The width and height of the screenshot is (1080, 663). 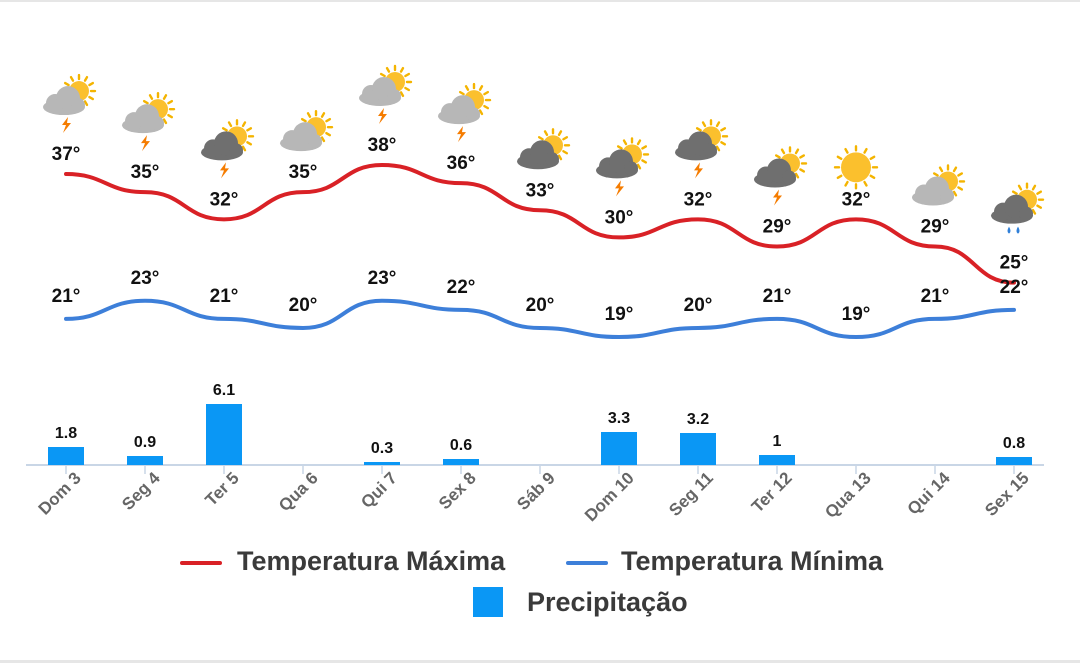 What do you see at coordinates (698, 419) in the screenshot?
I see `precip-label: 3.2` at bounding box center [698, 419].